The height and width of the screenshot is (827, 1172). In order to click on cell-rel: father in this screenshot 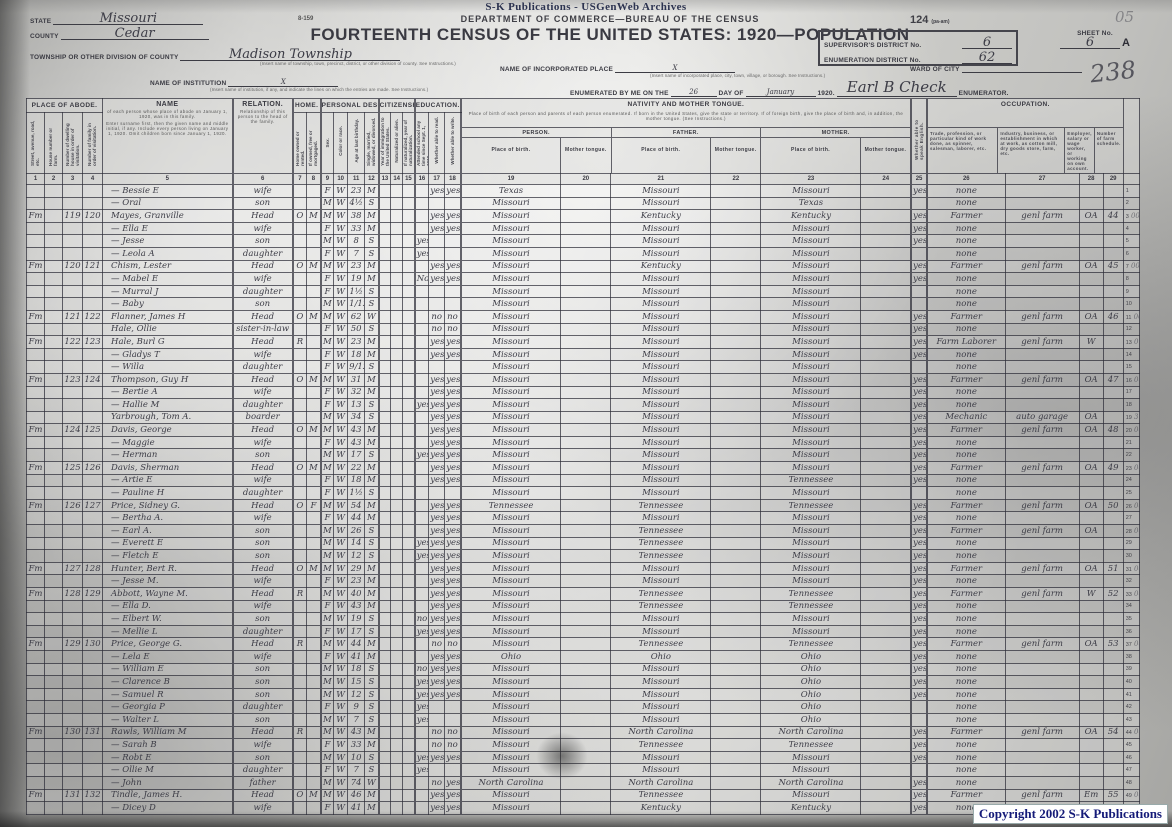, I will do `click(262, 782)`.